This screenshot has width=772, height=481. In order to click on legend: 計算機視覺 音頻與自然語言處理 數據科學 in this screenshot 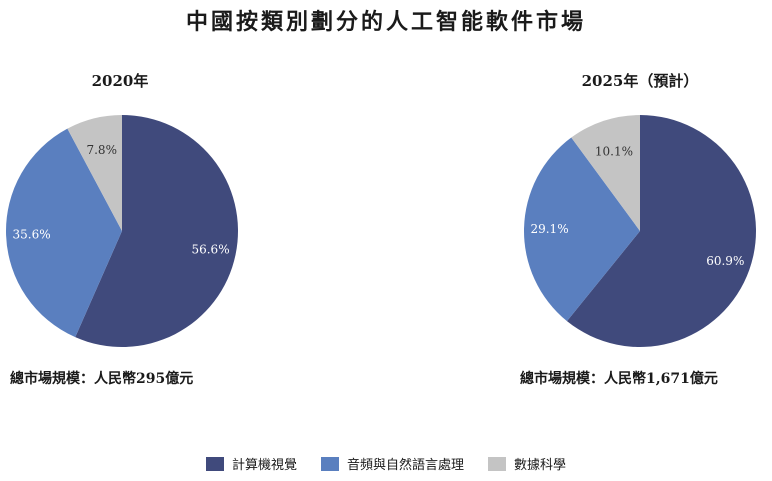, I will do `click(386, 463)`.